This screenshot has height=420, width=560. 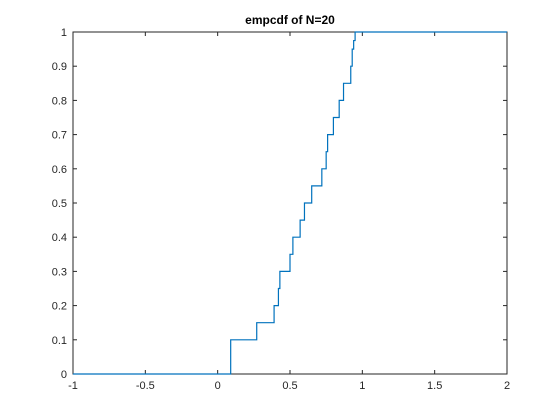 I want to click on x-tick-label: 2, so click(x=507, y=386).